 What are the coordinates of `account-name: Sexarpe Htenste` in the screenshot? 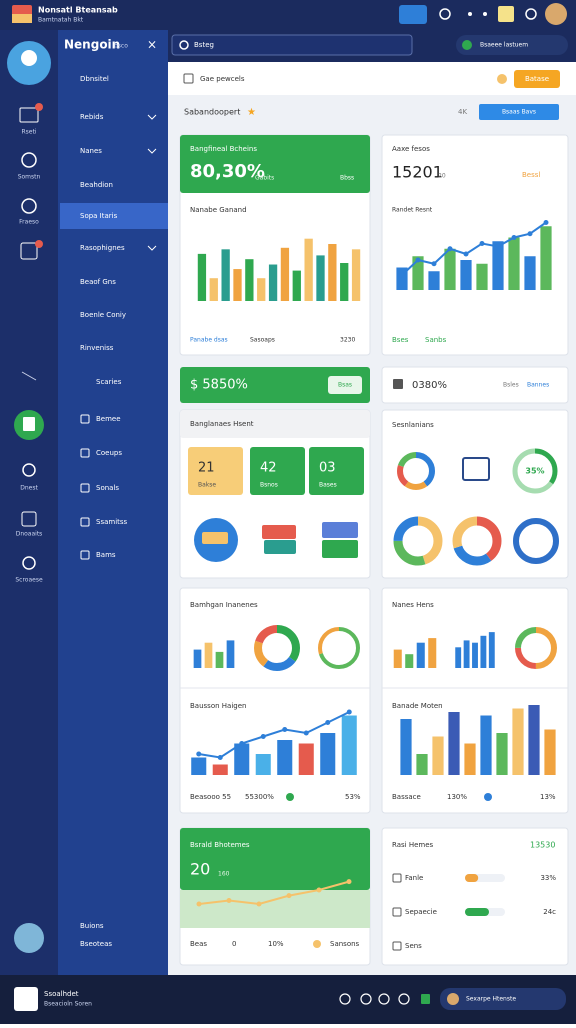 It's located at (491, 999).